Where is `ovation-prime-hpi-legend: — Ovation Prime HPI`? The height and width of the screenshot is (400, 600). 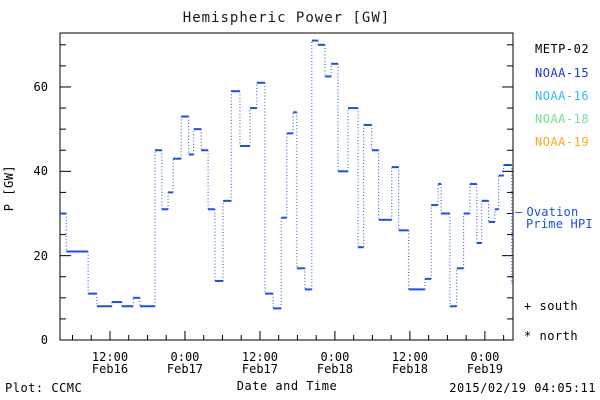
ovation-prime-hpi-legend: — Ovation Prime HPI is located at coordinates (557, 218).